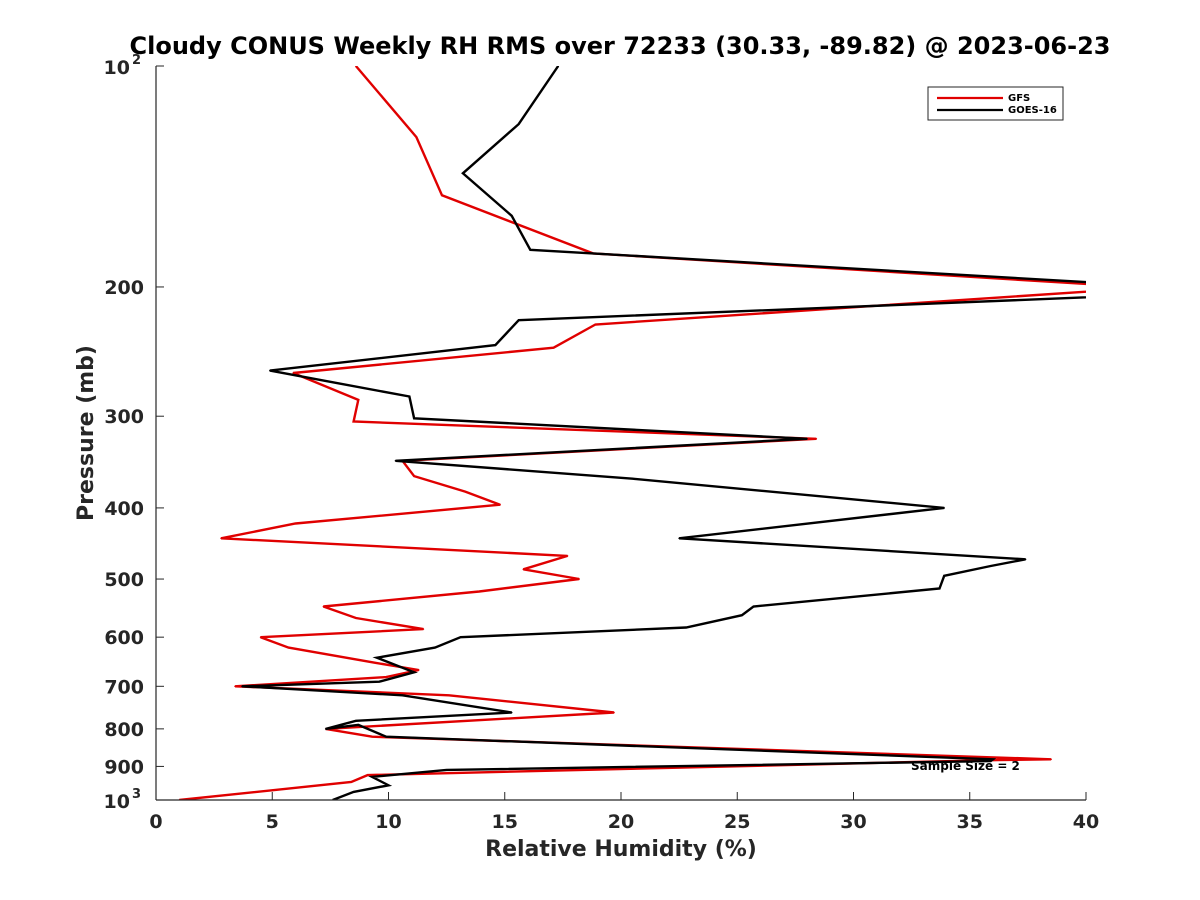 The image size is (1200, 900). I want to click on legend: GFS GOES-16, so click(995, 103).